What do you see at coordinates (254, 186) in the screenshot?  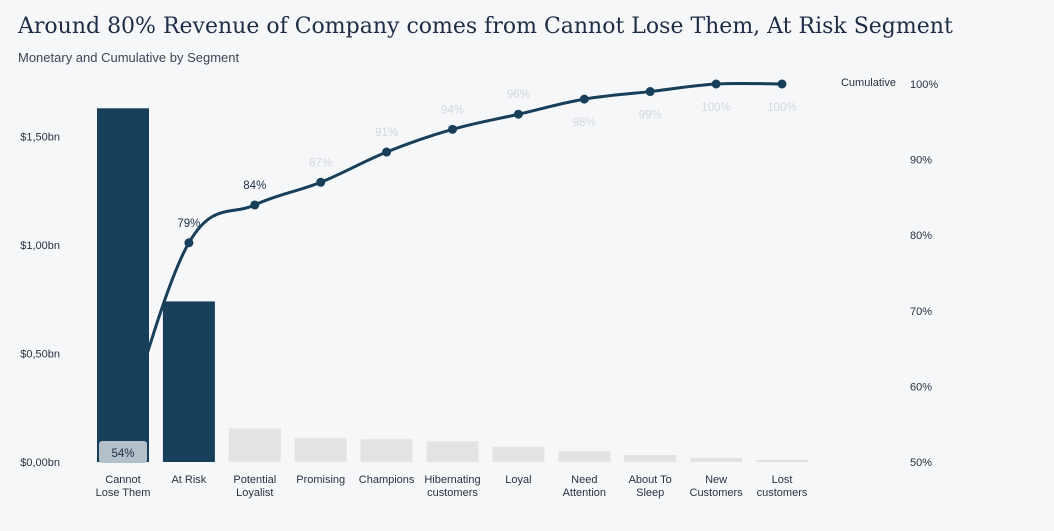 I see `data-label: 84%` at bounding box center [254, 186].